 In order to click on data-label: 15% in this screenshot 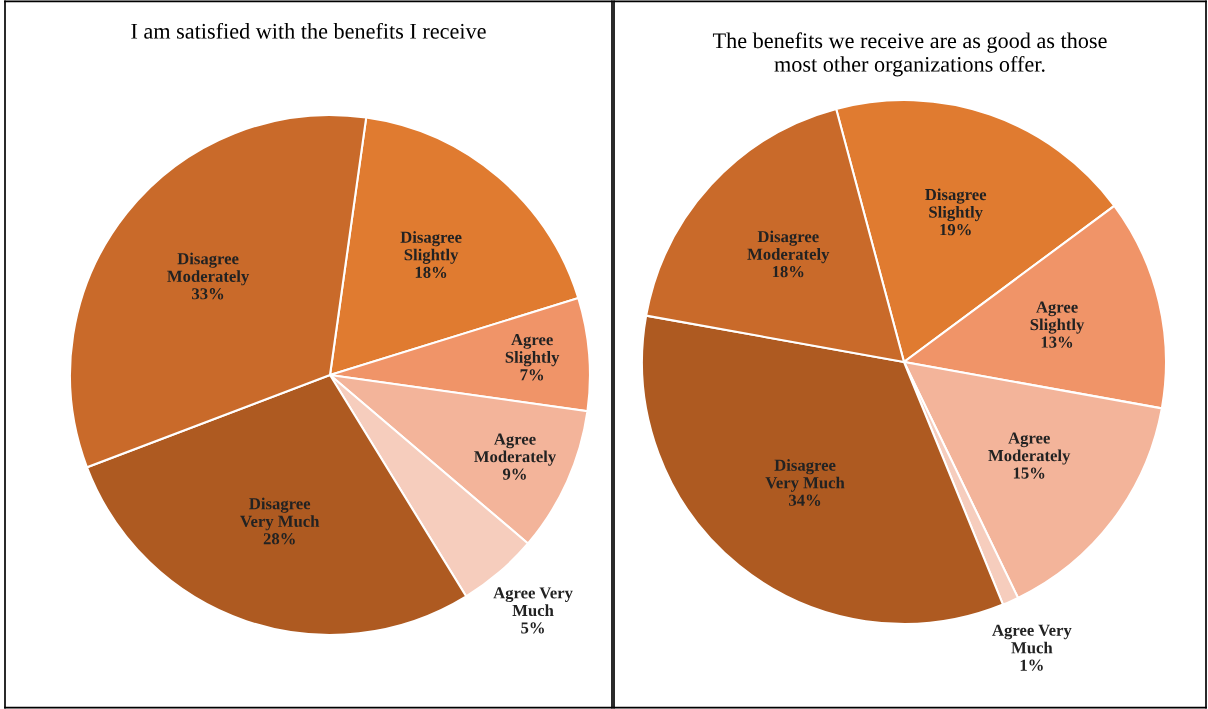, I will do `click(1029, 473)`.